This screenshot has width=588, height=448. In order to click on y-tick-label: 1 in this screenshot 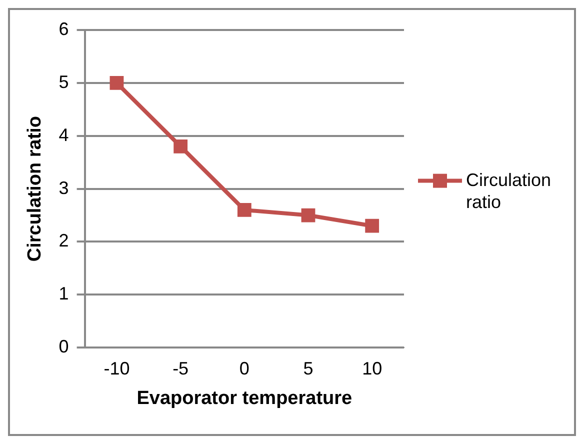, I will do `click(63, 294)`.